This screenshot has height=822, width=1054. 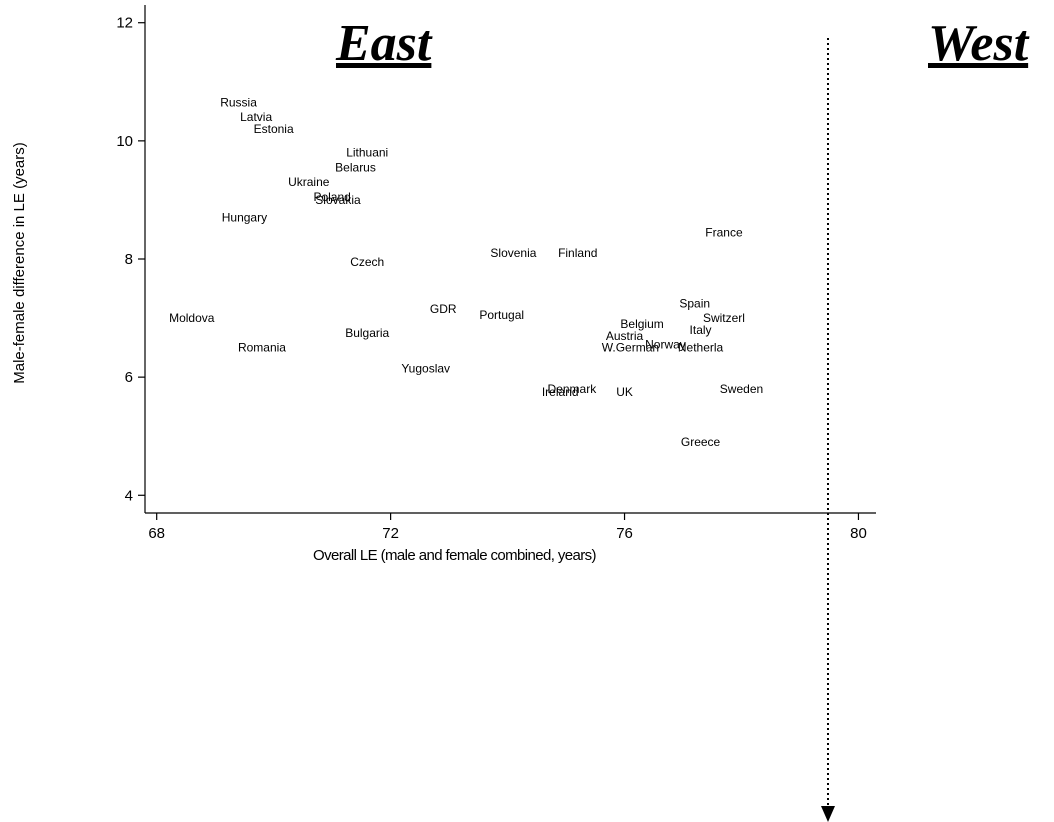 I want to click on x-tick-label: 68, so click(x=156, y=533).